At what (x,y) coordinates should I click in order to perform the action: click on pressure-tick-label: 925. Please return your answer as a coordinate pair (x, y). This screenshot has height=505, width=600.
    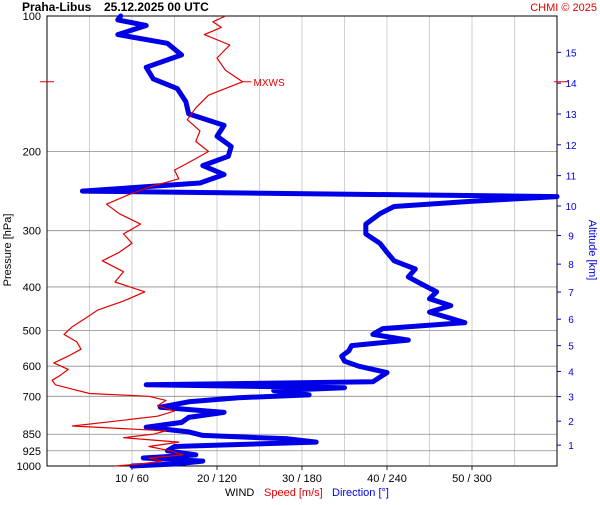
    Looking at the image, I should click on (32, 452).